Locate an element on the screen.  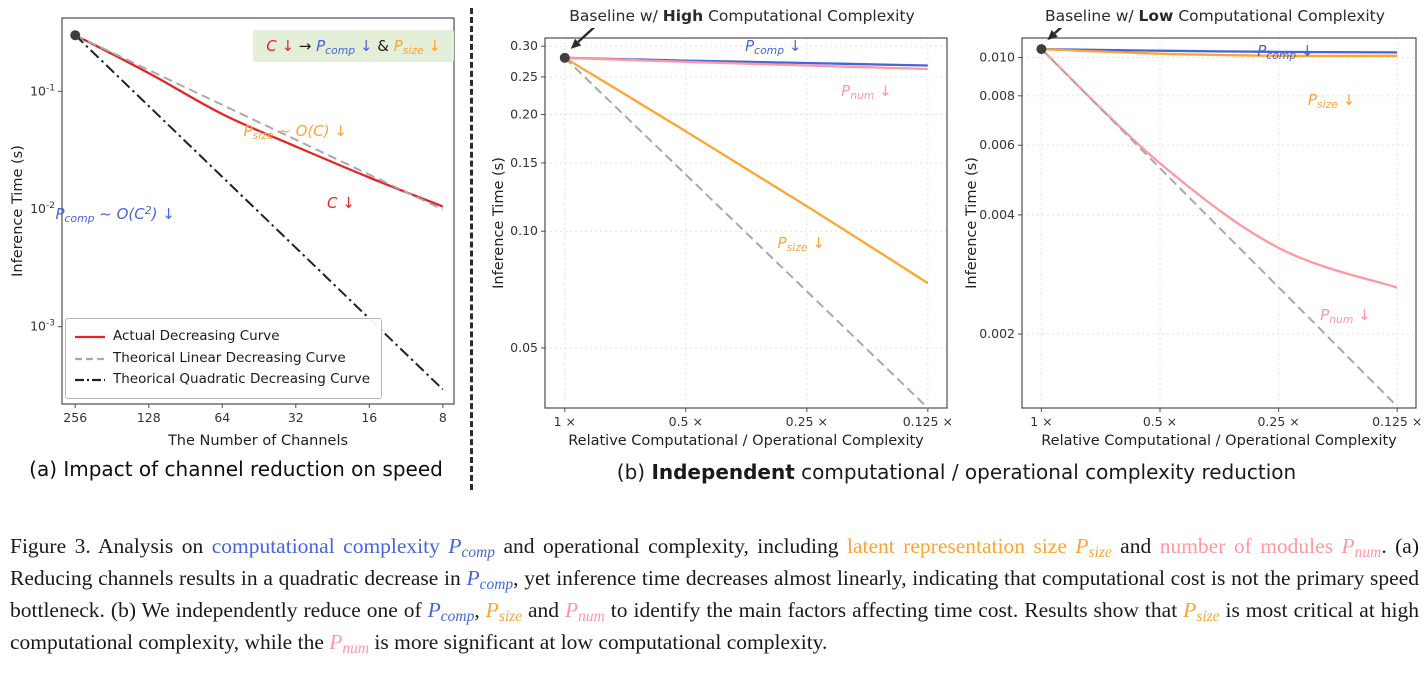
text-segment: Figure 3. Analysis on is located at coordinates (111, 546).